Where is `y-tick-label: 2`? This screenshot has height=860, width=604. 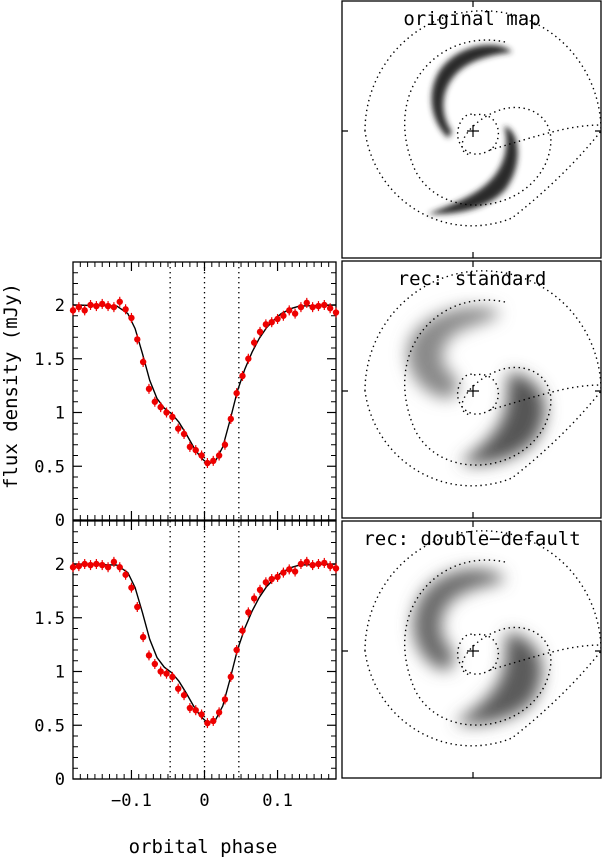
y-tick-label: 2 is located at coordinates (60, 306).